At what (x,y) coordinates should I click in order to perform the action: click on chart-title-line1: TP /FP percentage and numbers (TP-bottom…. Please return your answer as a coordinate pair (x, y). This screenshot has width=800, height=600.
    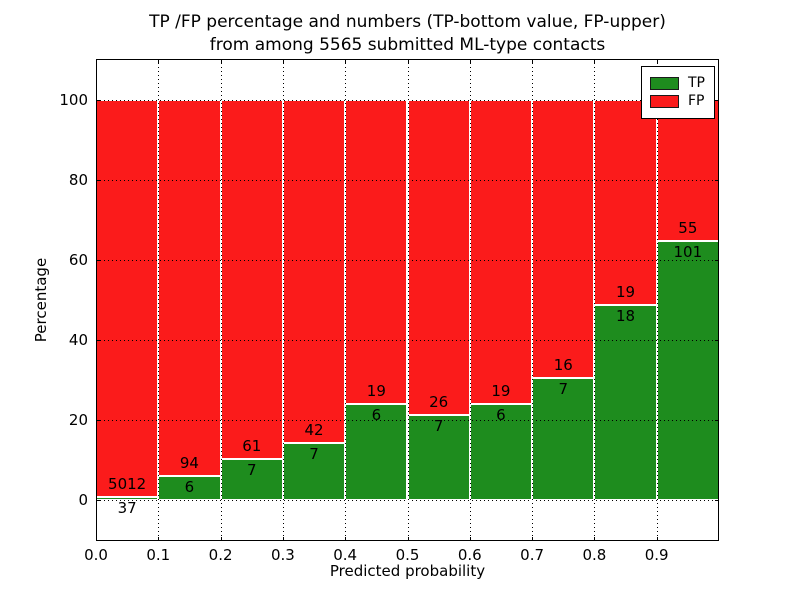
    Looking at the image, I should click on (407, 22).